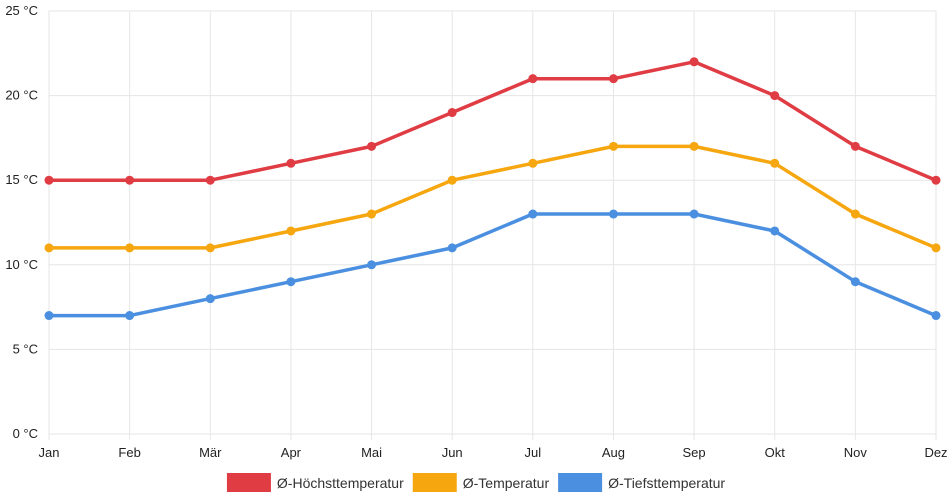 Image resolution: width=952 pixels, height=500 pixels. I want to click on x-tick-label: Nov, so click(856, 452).